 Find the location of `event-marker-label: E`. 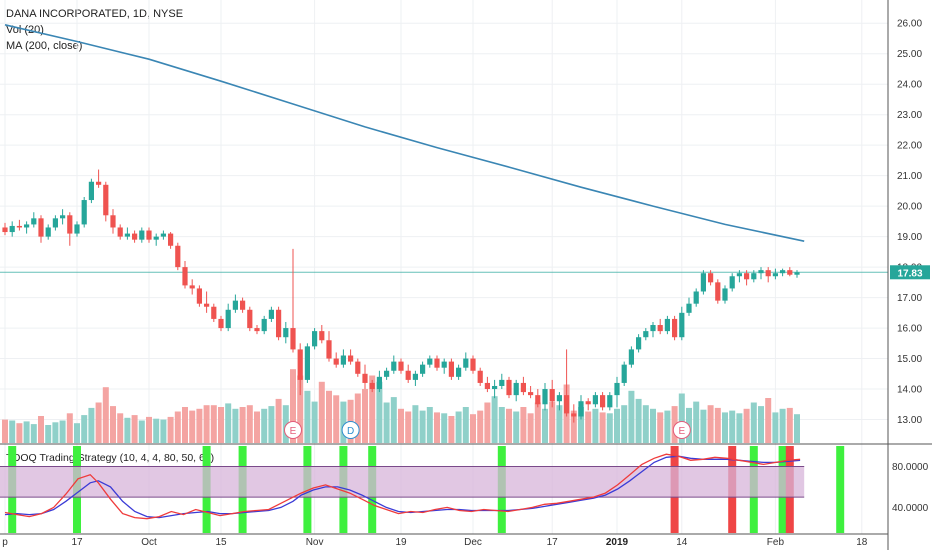

event-marker-label: E is located at coordinates (681, 431).